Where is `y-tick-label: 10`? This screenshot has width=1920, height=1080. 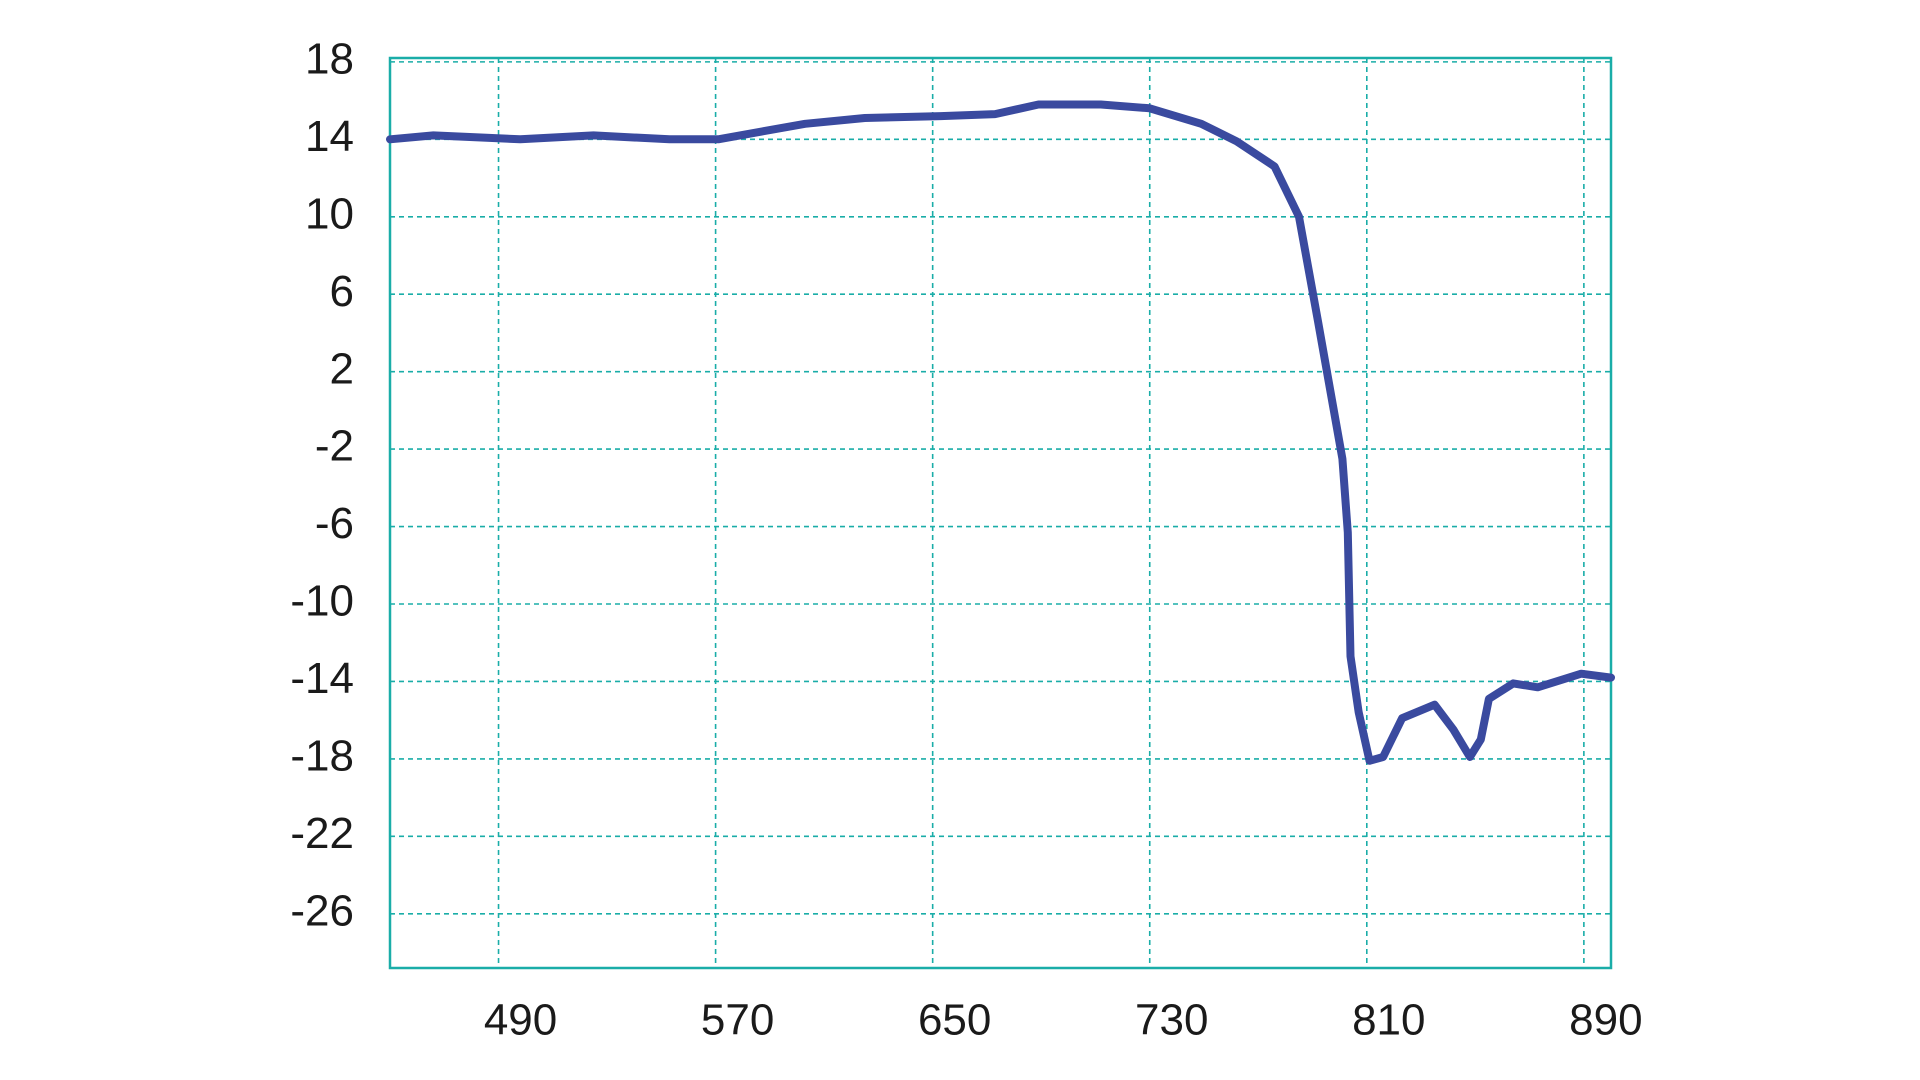 y-tick-label: 10 is located at coordinates (329, 213).